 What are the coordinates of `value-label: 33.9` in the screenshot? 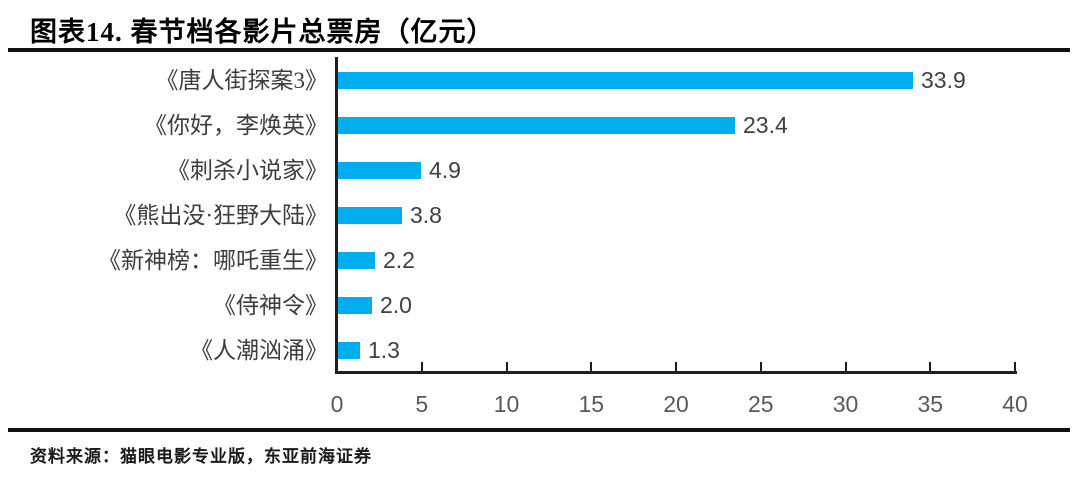 It's located at (943, 80).